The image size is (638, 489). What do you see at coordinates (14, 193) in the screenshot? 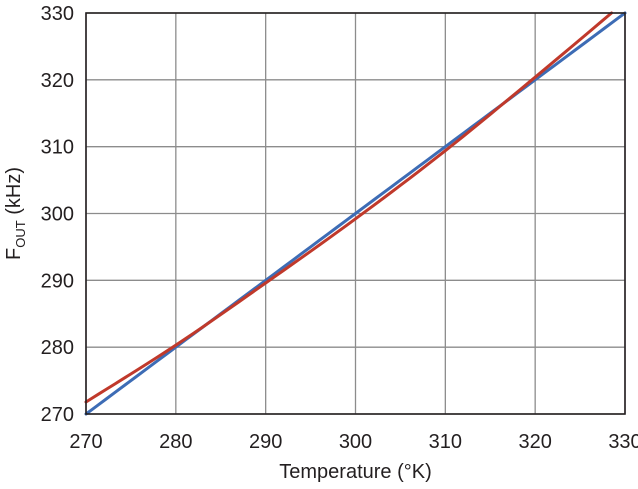
I see `y-axis-label-suffix: (kHz)` at bounding box center [14, 193].